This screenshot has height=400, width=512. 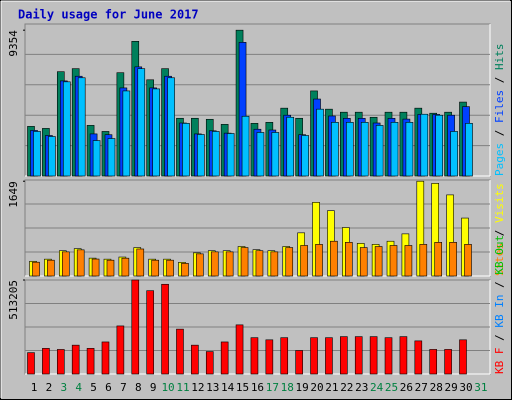 What do you see at coordinates (436, 387) in the screenshot?
I see `x-tick-label: 28` at bounding box center [436, 387].